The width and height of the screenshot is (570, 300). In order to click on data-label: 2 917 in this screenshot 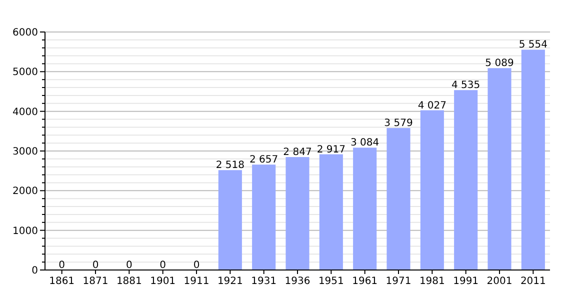, I will do `click(331, 150)`.